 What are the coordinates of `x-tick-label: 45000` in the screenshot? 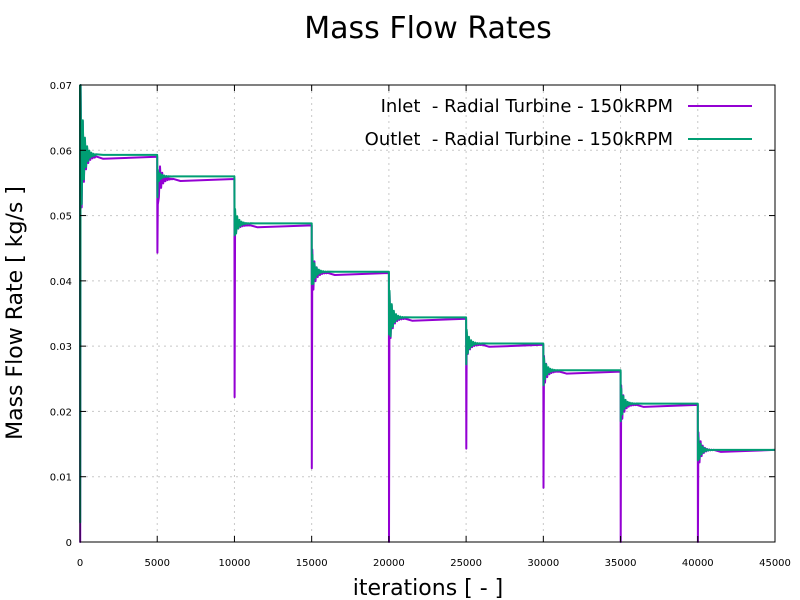 It's located at (775, 563).